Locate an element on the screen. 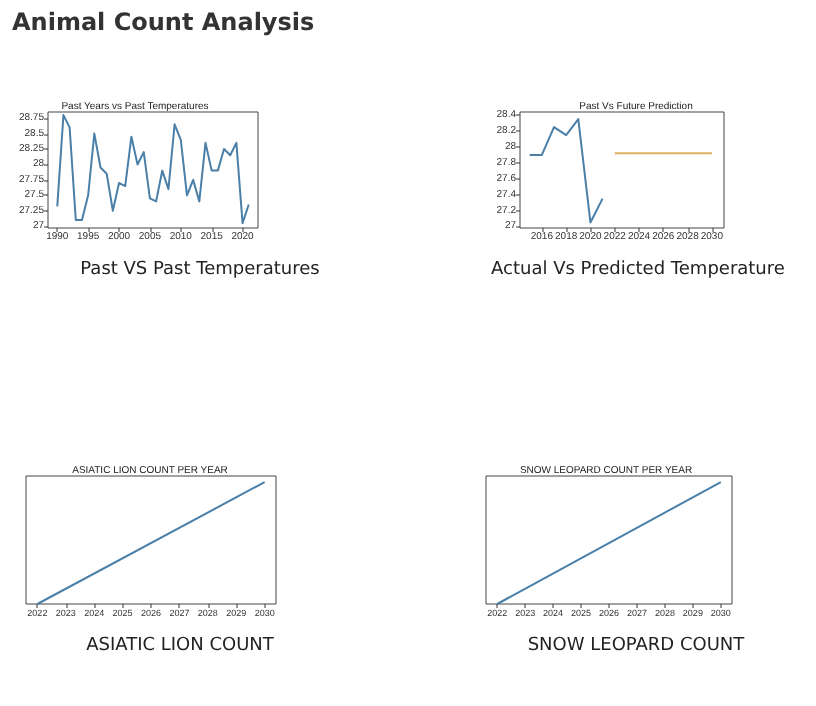 The width and height of the screenshot is (816, 706). text: Animal Count Analysis is located at coordinates (163, 22).